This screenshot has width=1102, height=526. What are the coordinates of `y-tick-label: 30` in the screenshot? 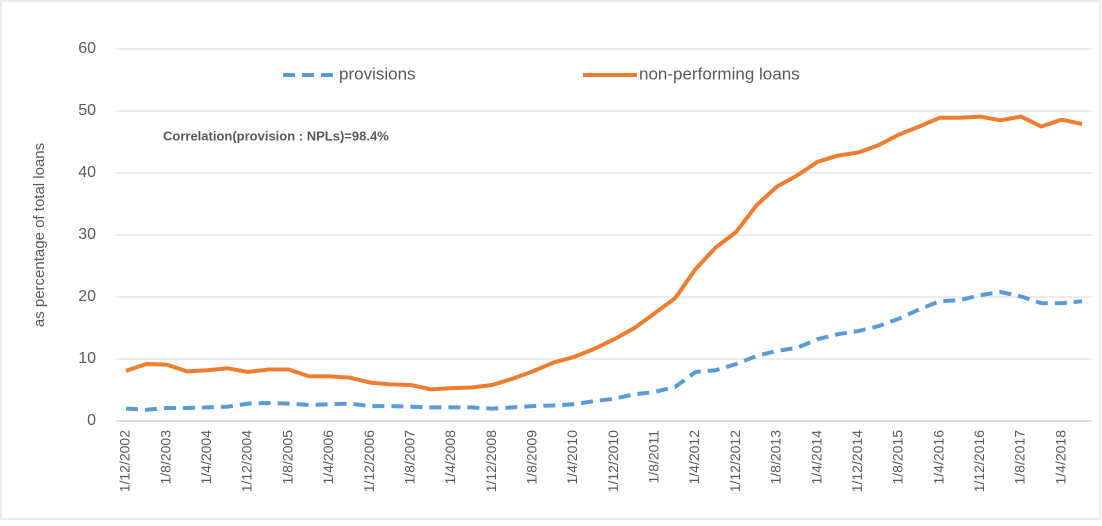 It's located at (87, 234).